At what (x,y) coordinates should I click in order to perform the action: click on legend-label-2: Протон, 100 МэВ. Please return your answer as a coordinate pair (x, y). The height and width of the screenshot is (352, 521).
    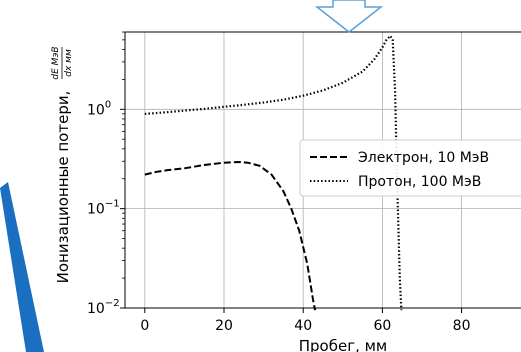
    Looking at the image, I should click on (419, 182).